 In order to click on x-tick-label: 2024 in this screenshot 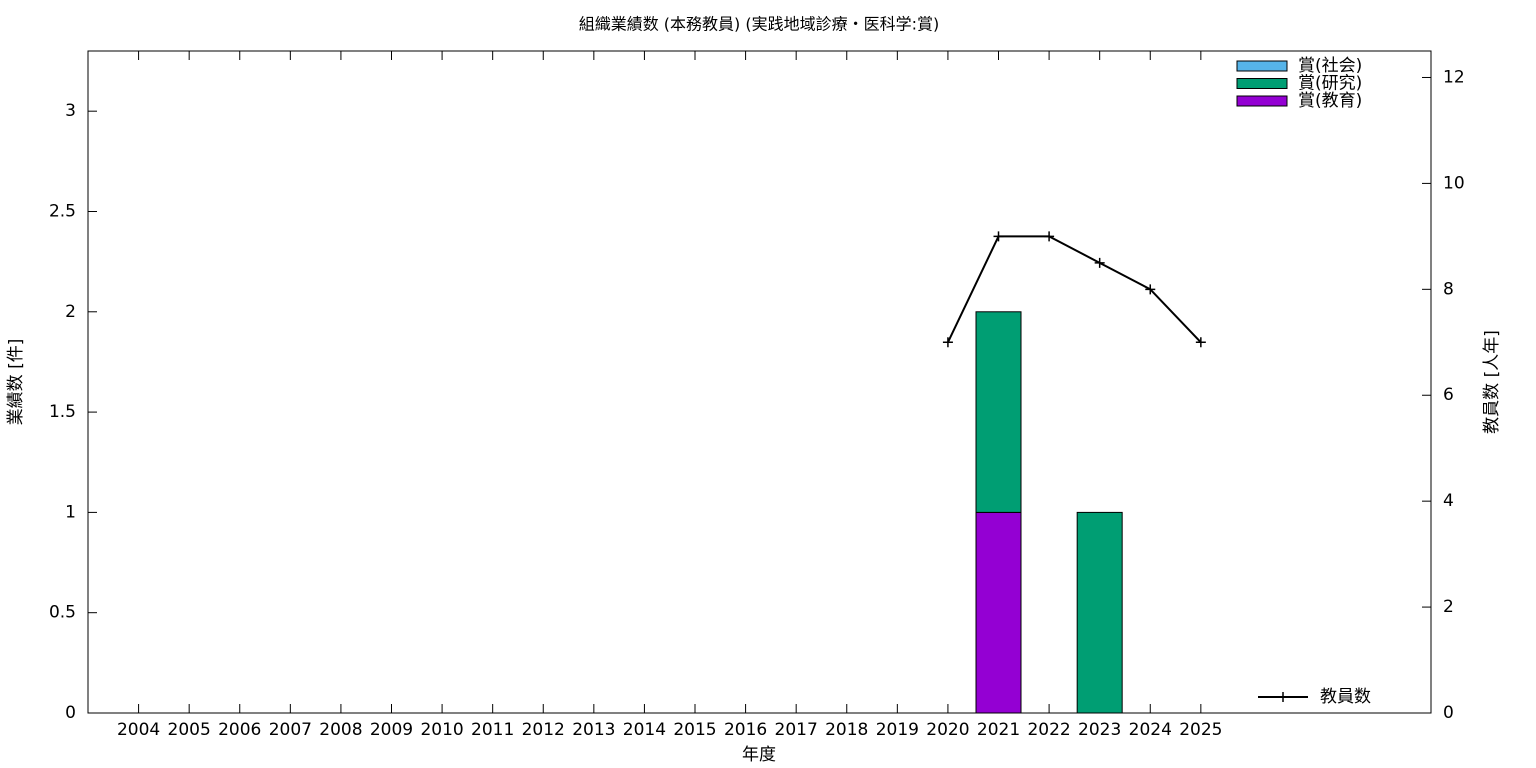, I will do `click(1150, 730)`.